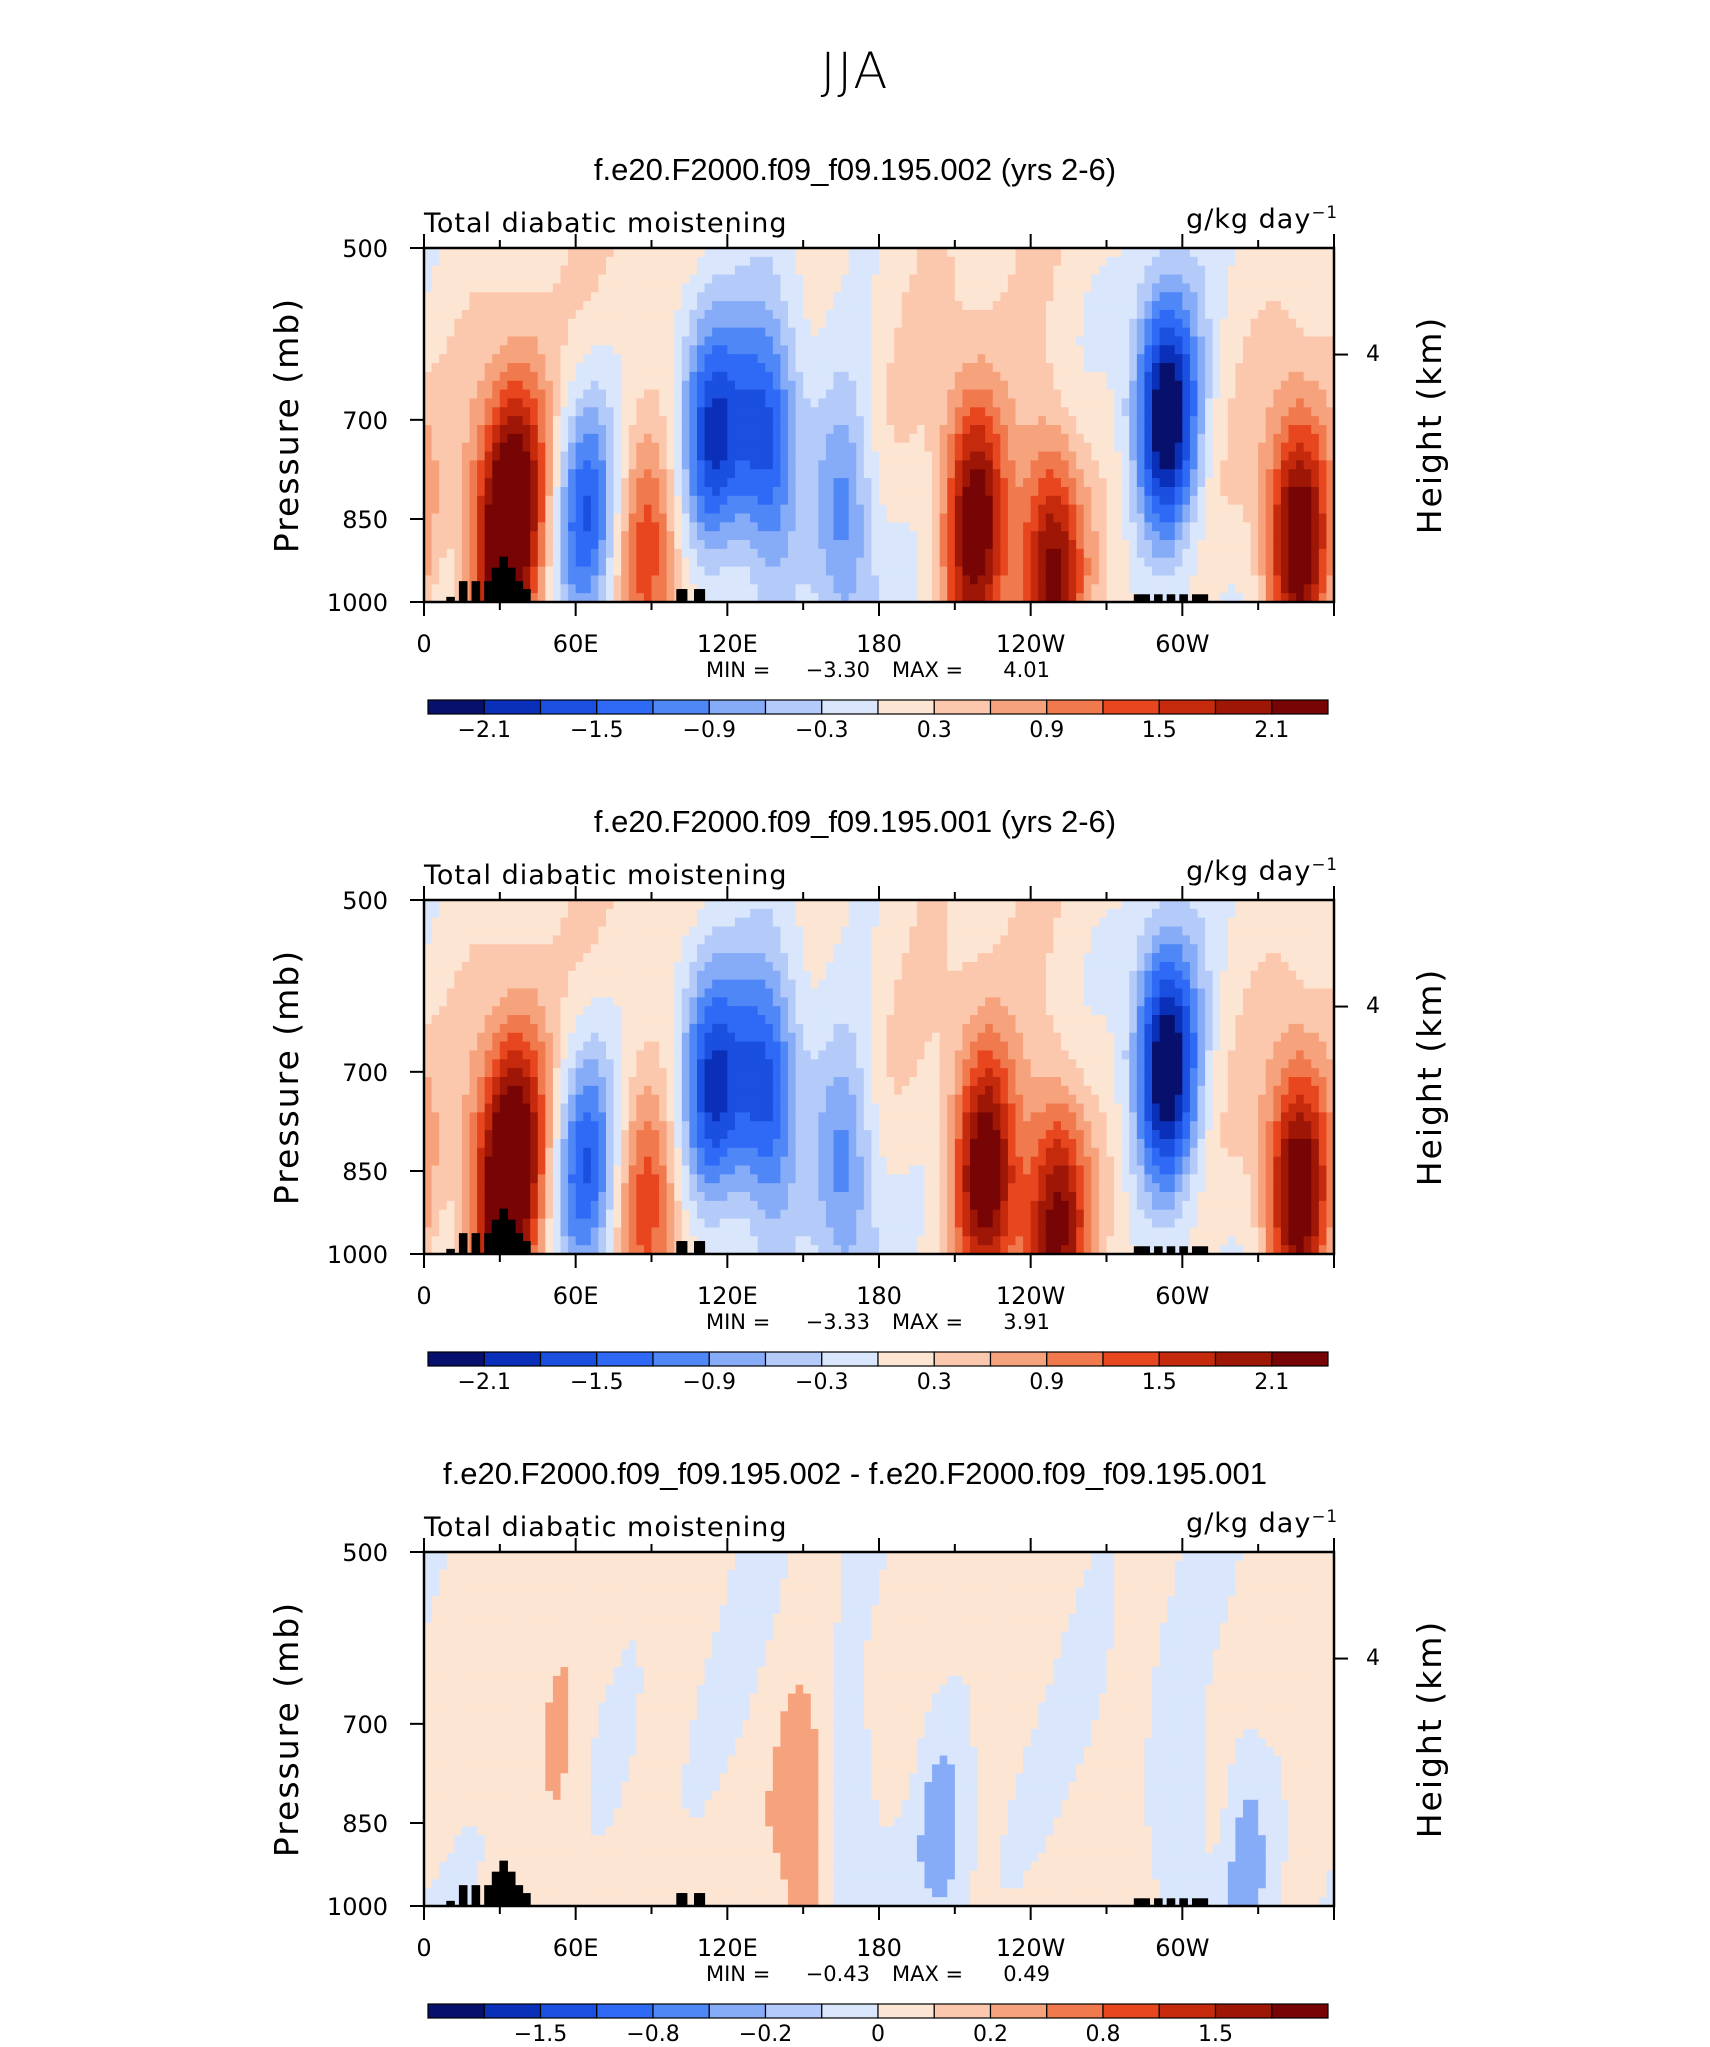  Describe the element at coordinates (424, 644) in the screenshot. I see `x-tick-label: 0` at that location.